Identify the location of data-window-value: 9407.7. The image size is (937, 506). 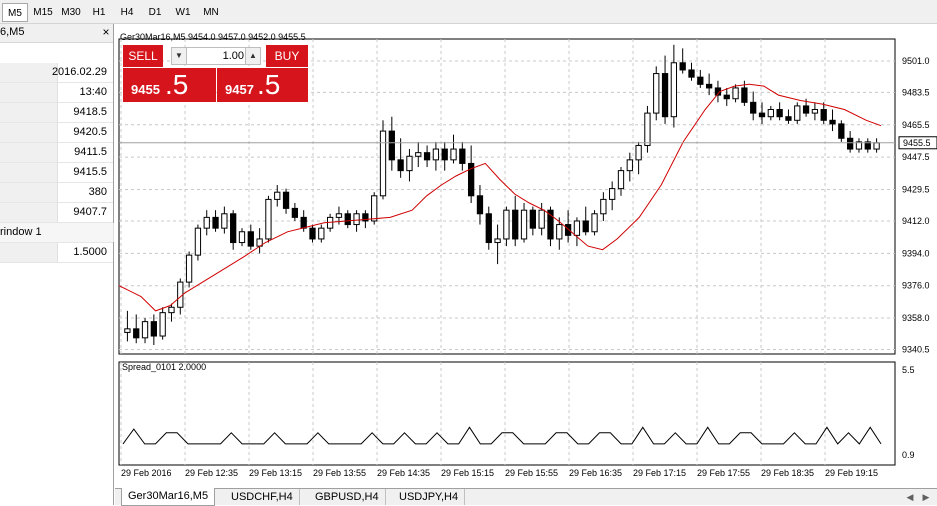
(90, 212).